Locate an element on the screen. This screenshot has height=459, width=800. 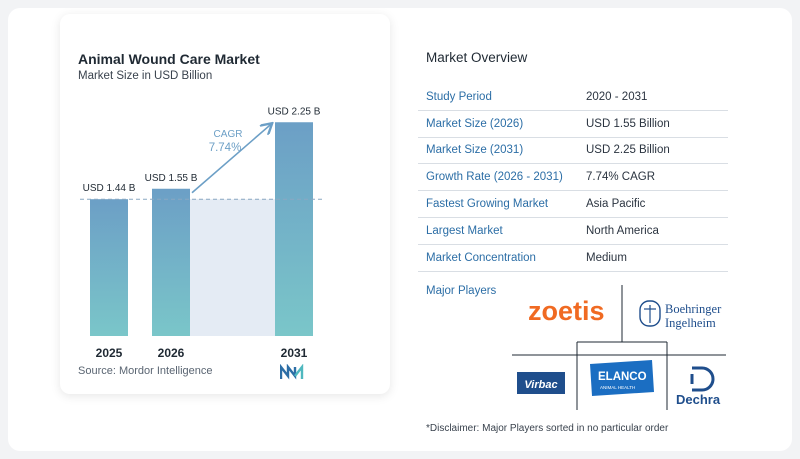
overview-value: 7.74% CAGR is located at coordinates (621, 177).